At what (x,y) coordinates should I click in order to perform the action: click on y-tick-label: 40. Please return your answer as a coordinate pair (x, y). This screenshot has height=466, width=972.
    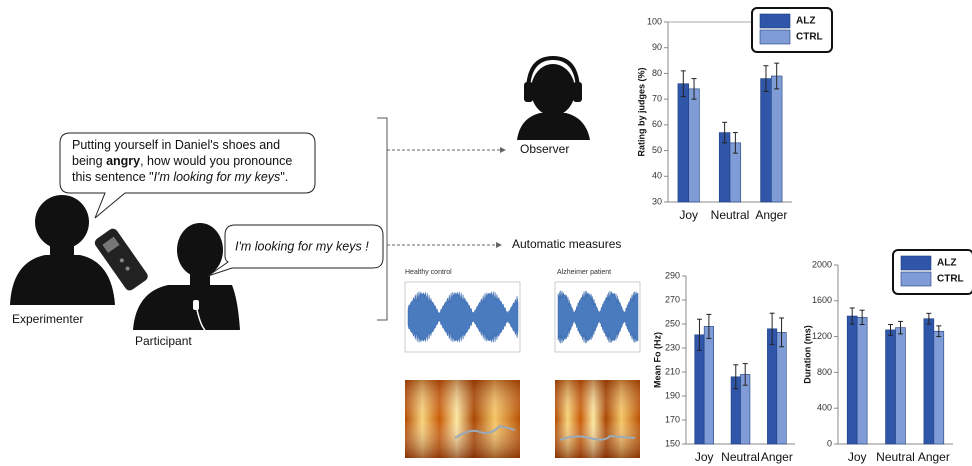
    Looking at the image, I should click on (657, 176).